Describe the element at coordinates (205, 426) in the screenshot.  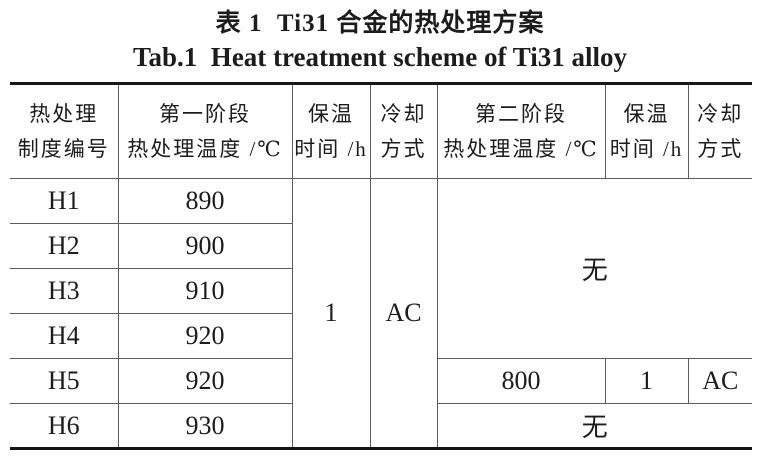
I see `stage1-temp-cell: 930` at that location.